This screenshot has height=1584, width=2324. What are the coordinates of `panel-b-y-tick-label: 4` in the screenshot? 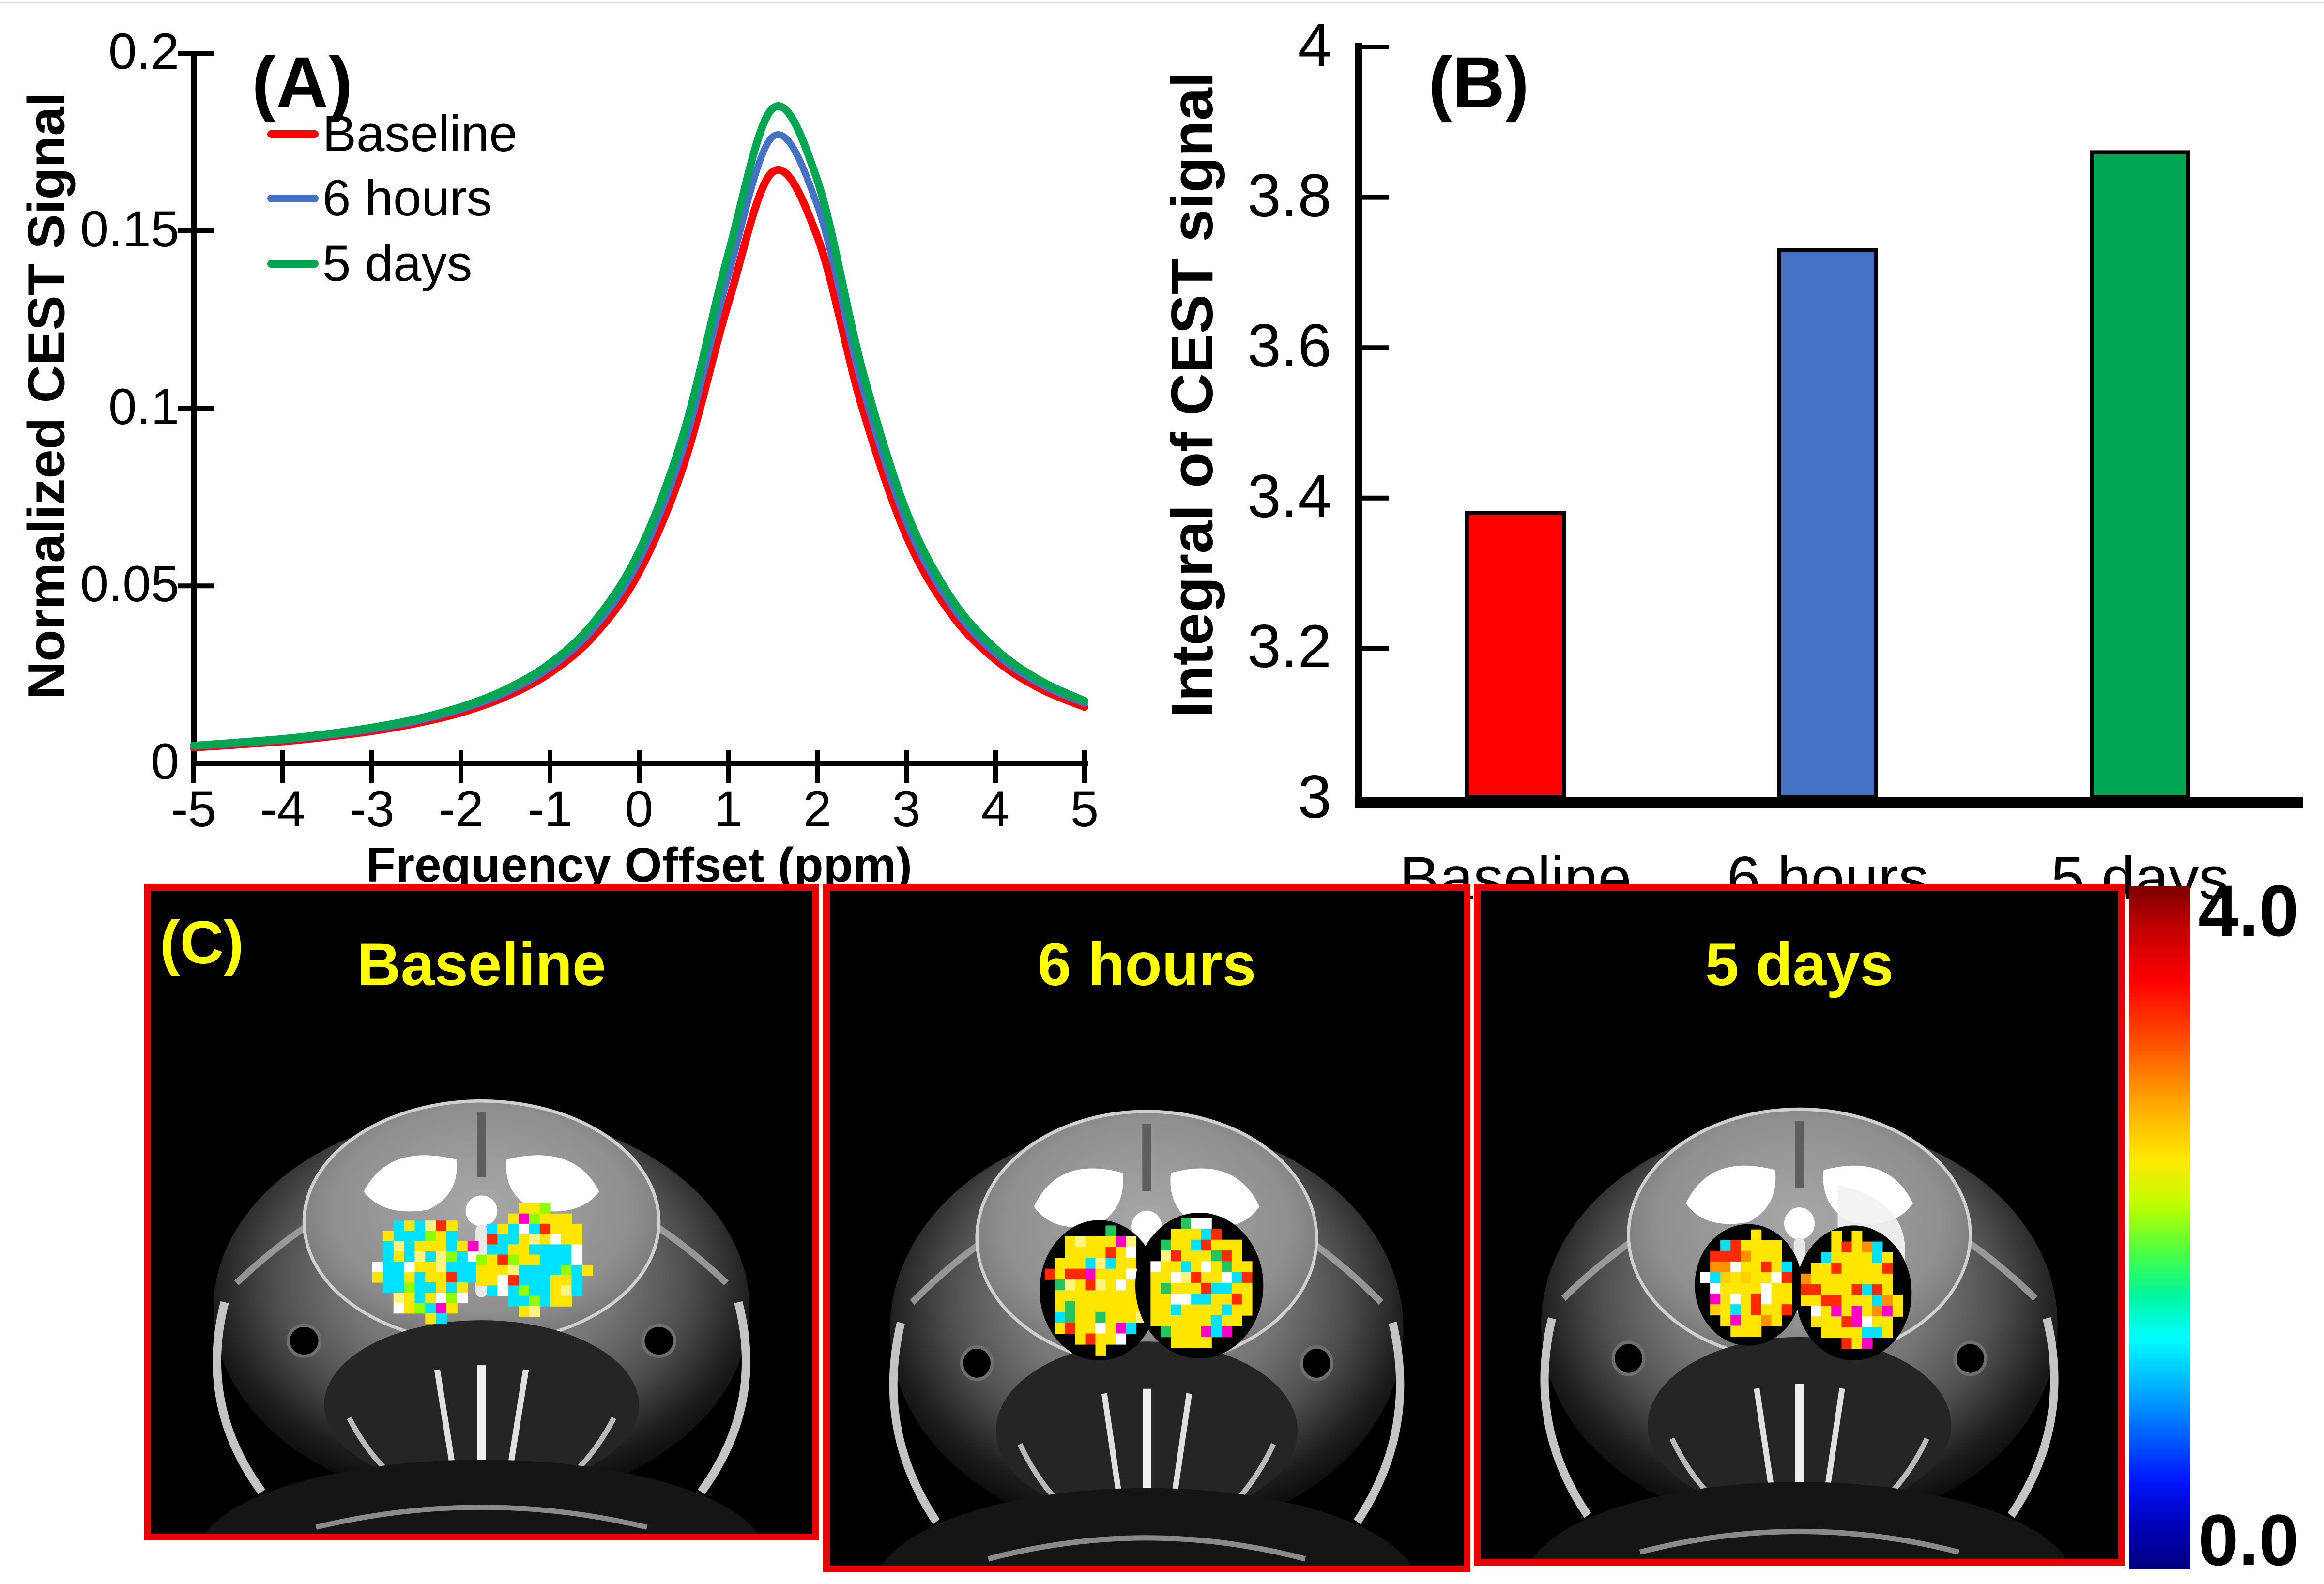 It's located at (1315, 46).